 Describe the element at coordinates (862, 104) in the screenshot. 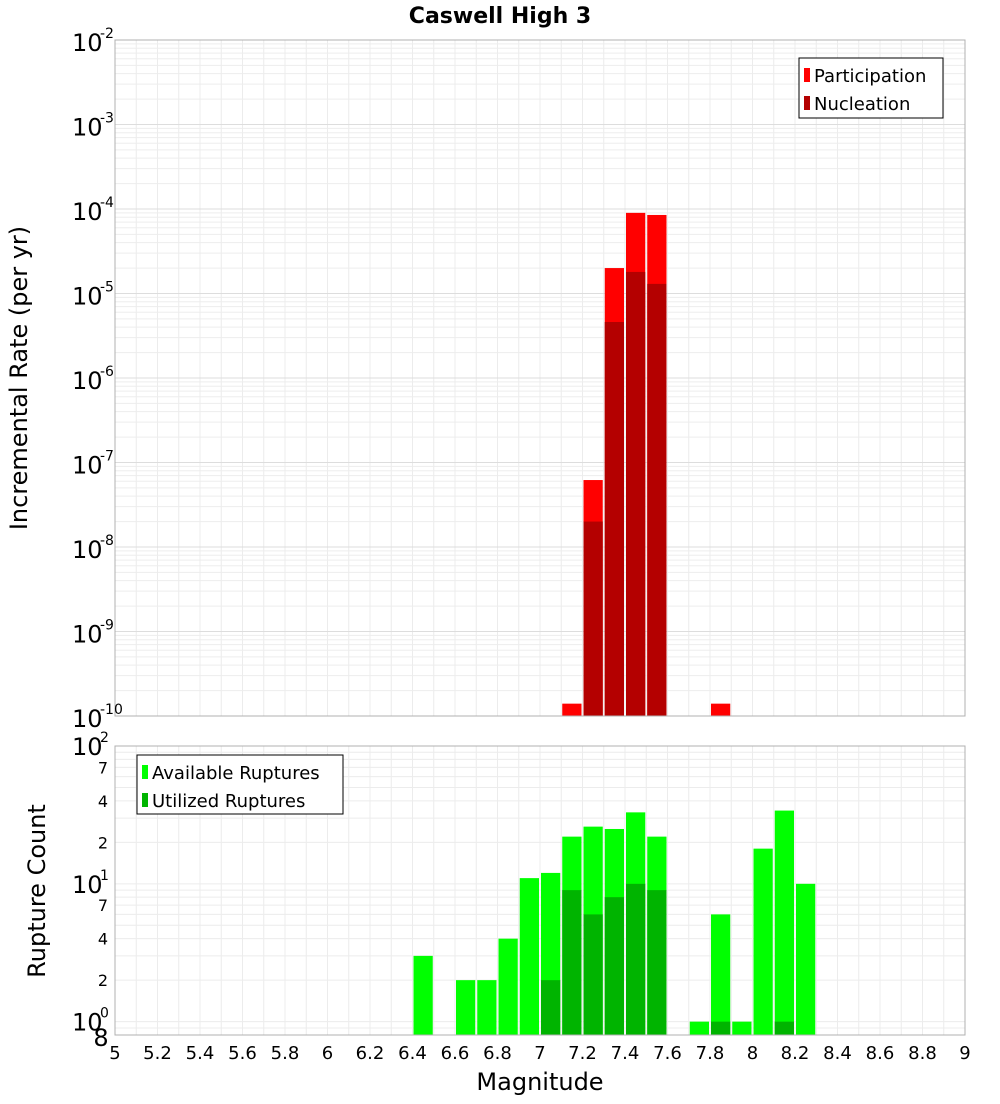

I see `top-legend-label: Nucleation` at that location.